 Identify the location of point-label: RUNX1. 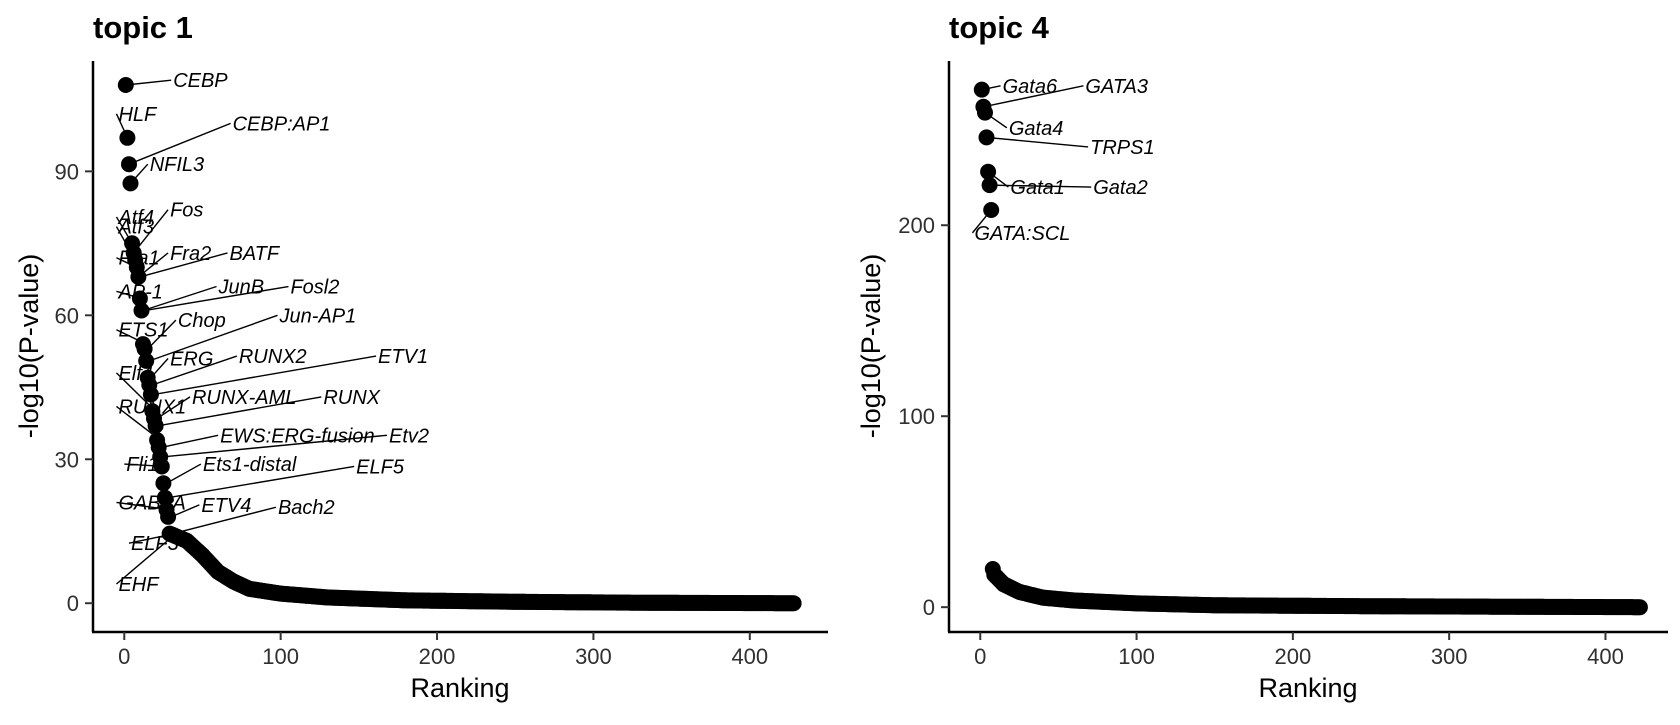
(152, 407).